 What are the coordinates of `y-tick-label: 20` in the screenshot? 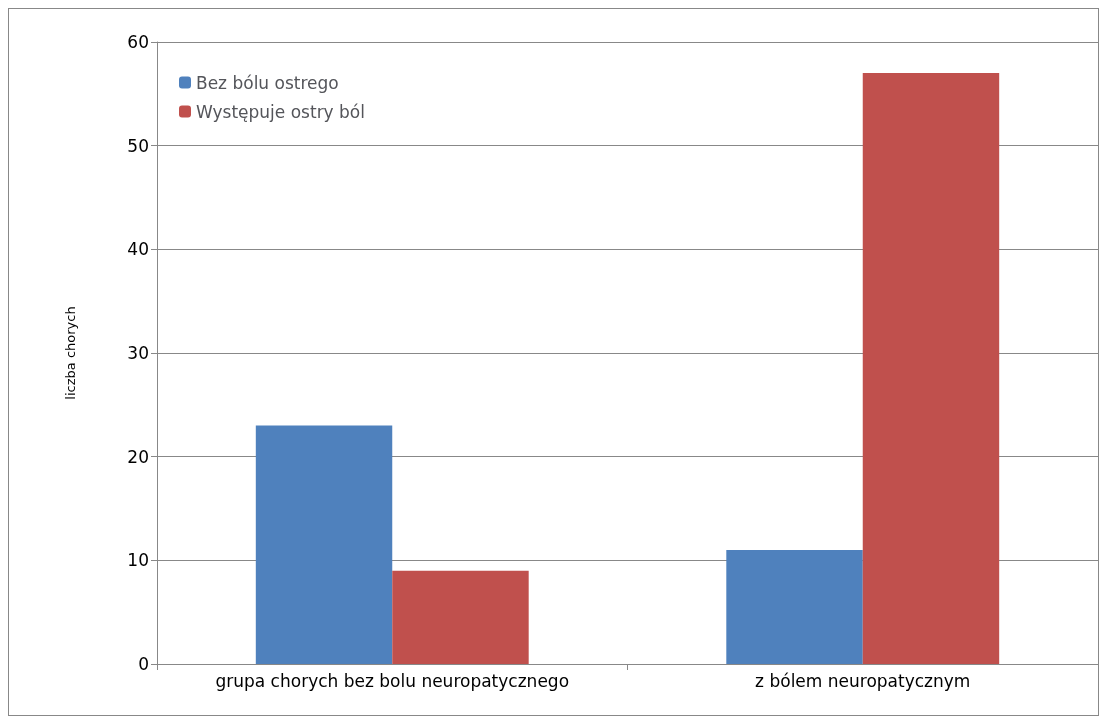 It's located at (138, 456).